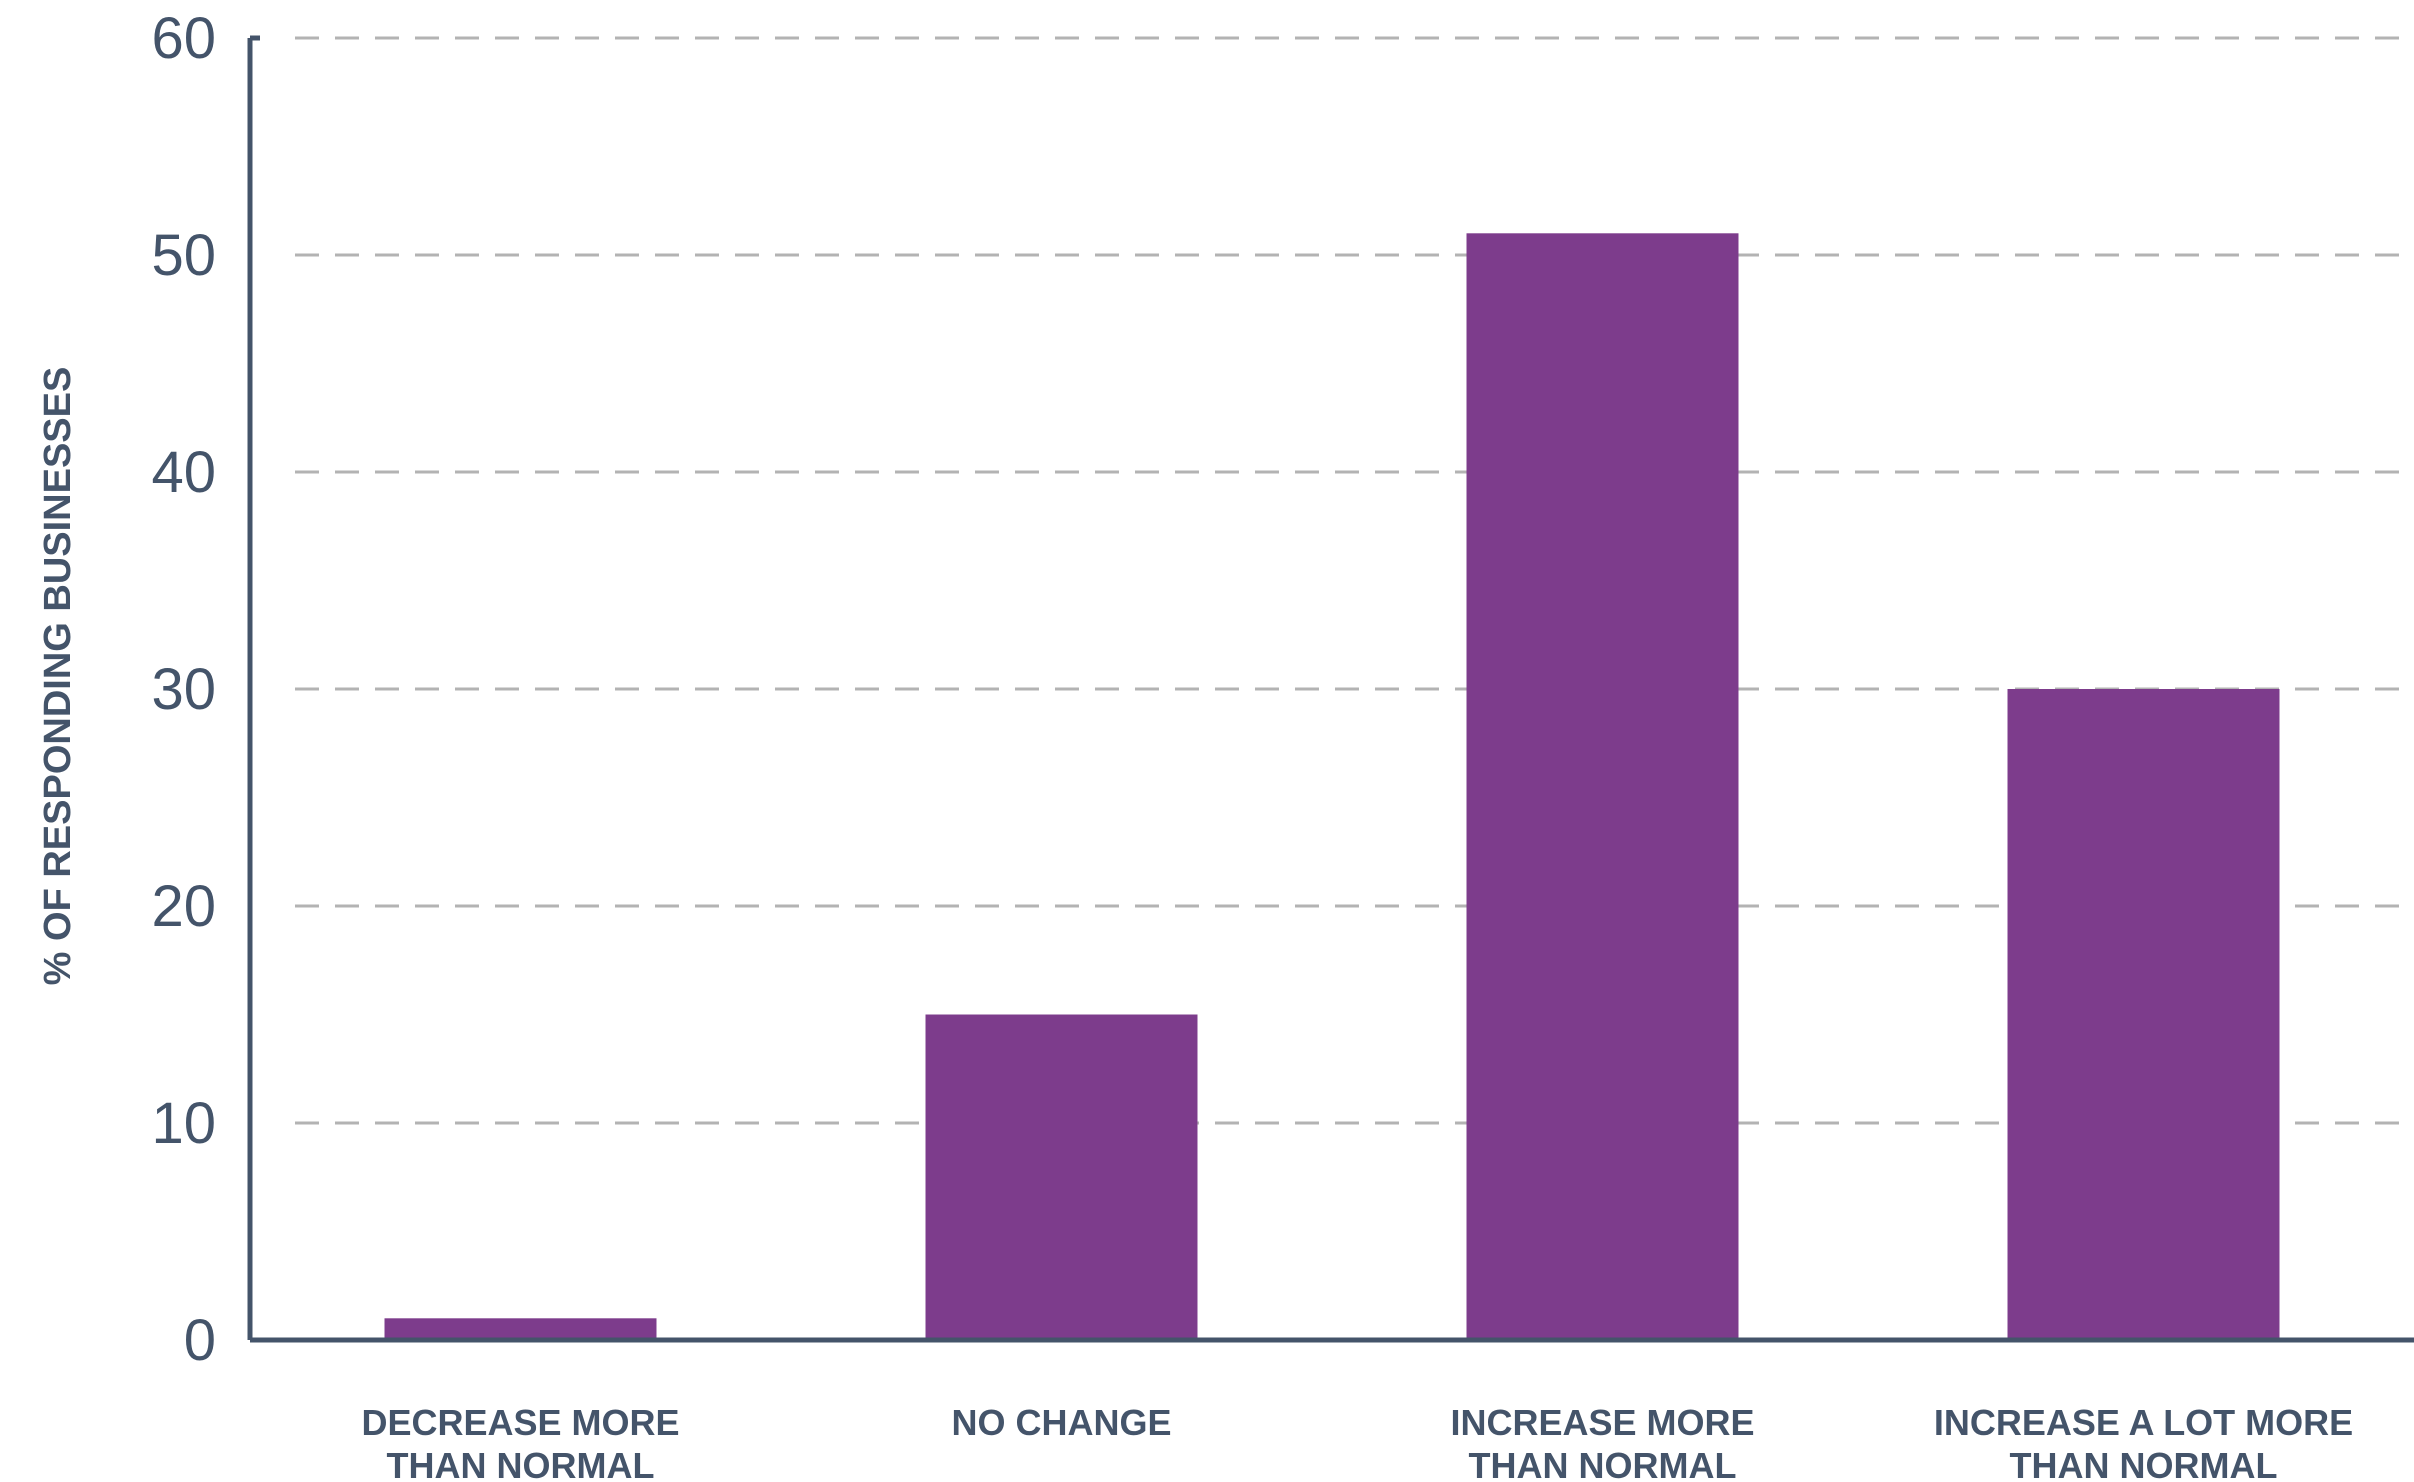 This screenshot has width=2414, height=1482. I want to click on y-tick-label: 60, so click(183, 38).